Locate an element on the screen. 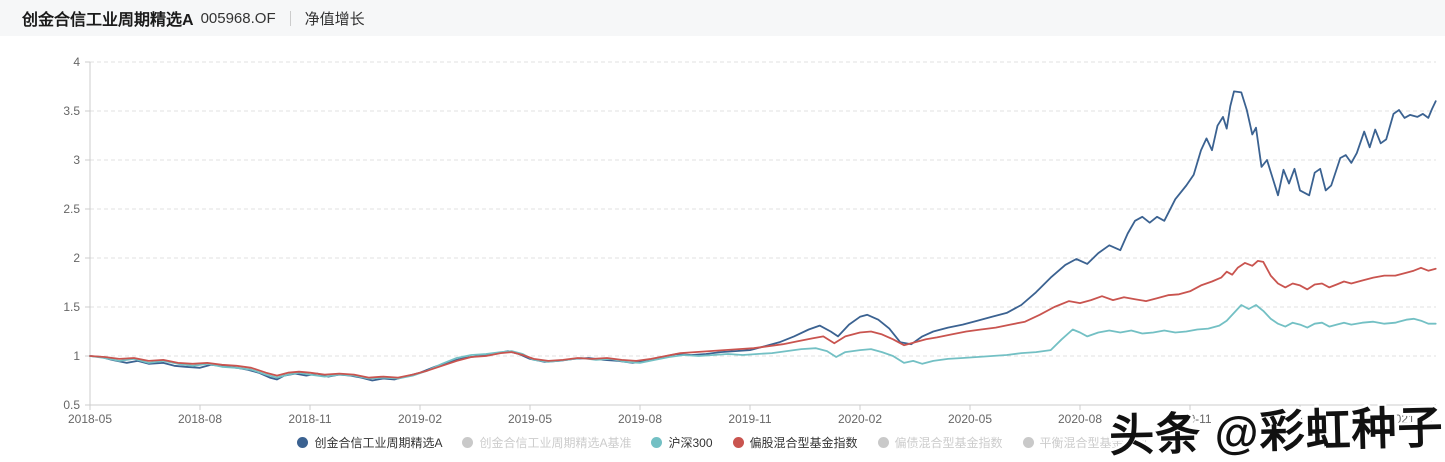  legend-item: 创金合信工业周期精选A is located at coordinates (369, 442).